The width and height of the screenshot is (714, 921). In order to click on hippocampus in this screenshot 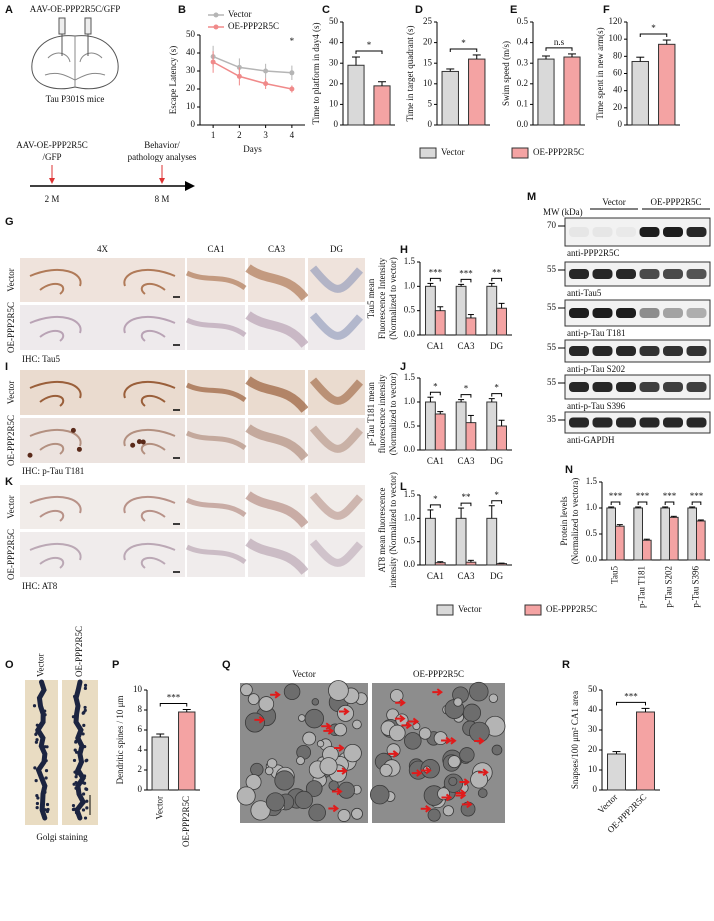, I will do `click(55, 441)`.